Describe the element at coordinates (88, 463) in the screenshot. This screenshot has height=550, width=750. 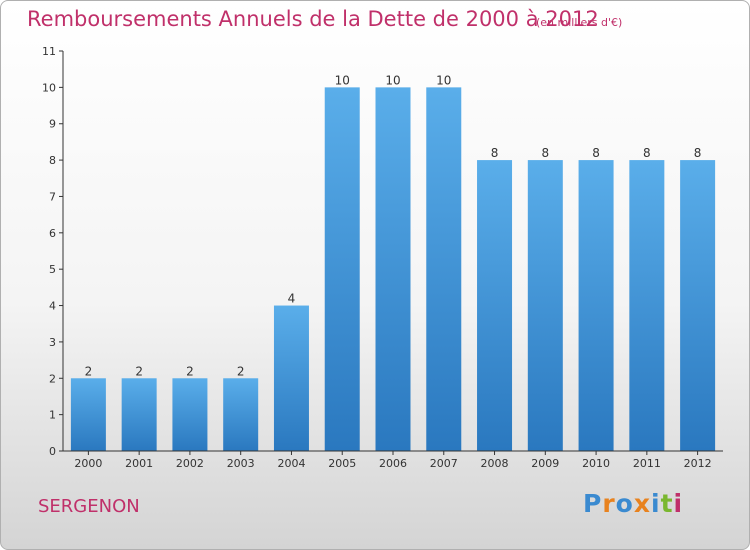
I see `x-tick-label: 2000` at that location.